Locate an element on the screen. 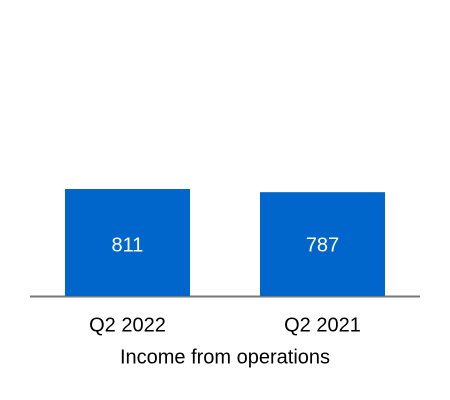 The image size is (450, 400). value-label: 787 is located at coordinates (322, 245).